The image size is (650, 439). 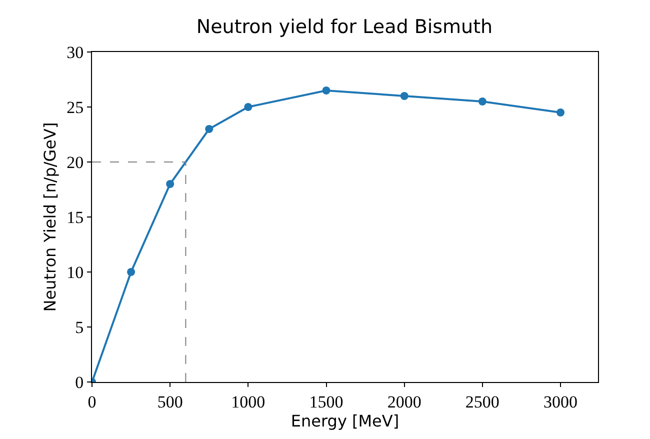 What do you see at coordinates (75, 52) in the screenshot?
I see `y-tick-label: 30` at bounding box center [75, 52].